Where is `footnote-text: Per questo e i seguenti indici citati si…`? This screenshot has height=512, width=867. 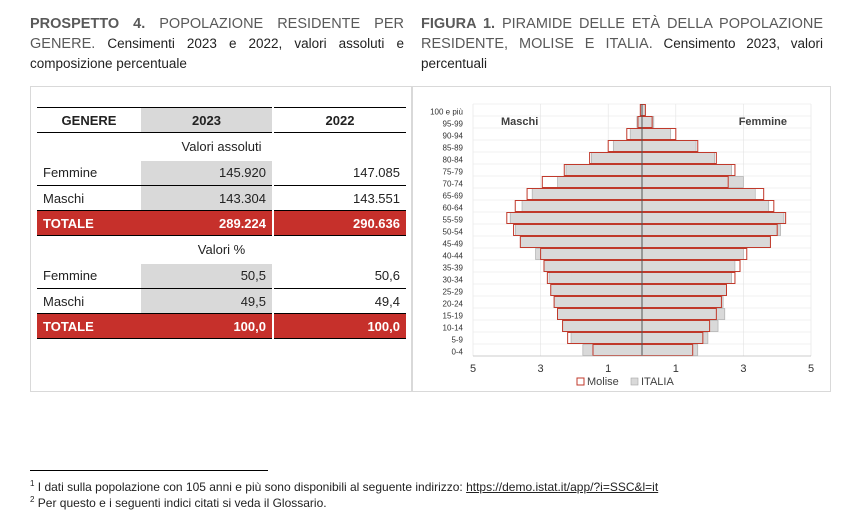
footnote-text: Per questo e i seguenti indici citati si… is located at coordinates (180, 503).